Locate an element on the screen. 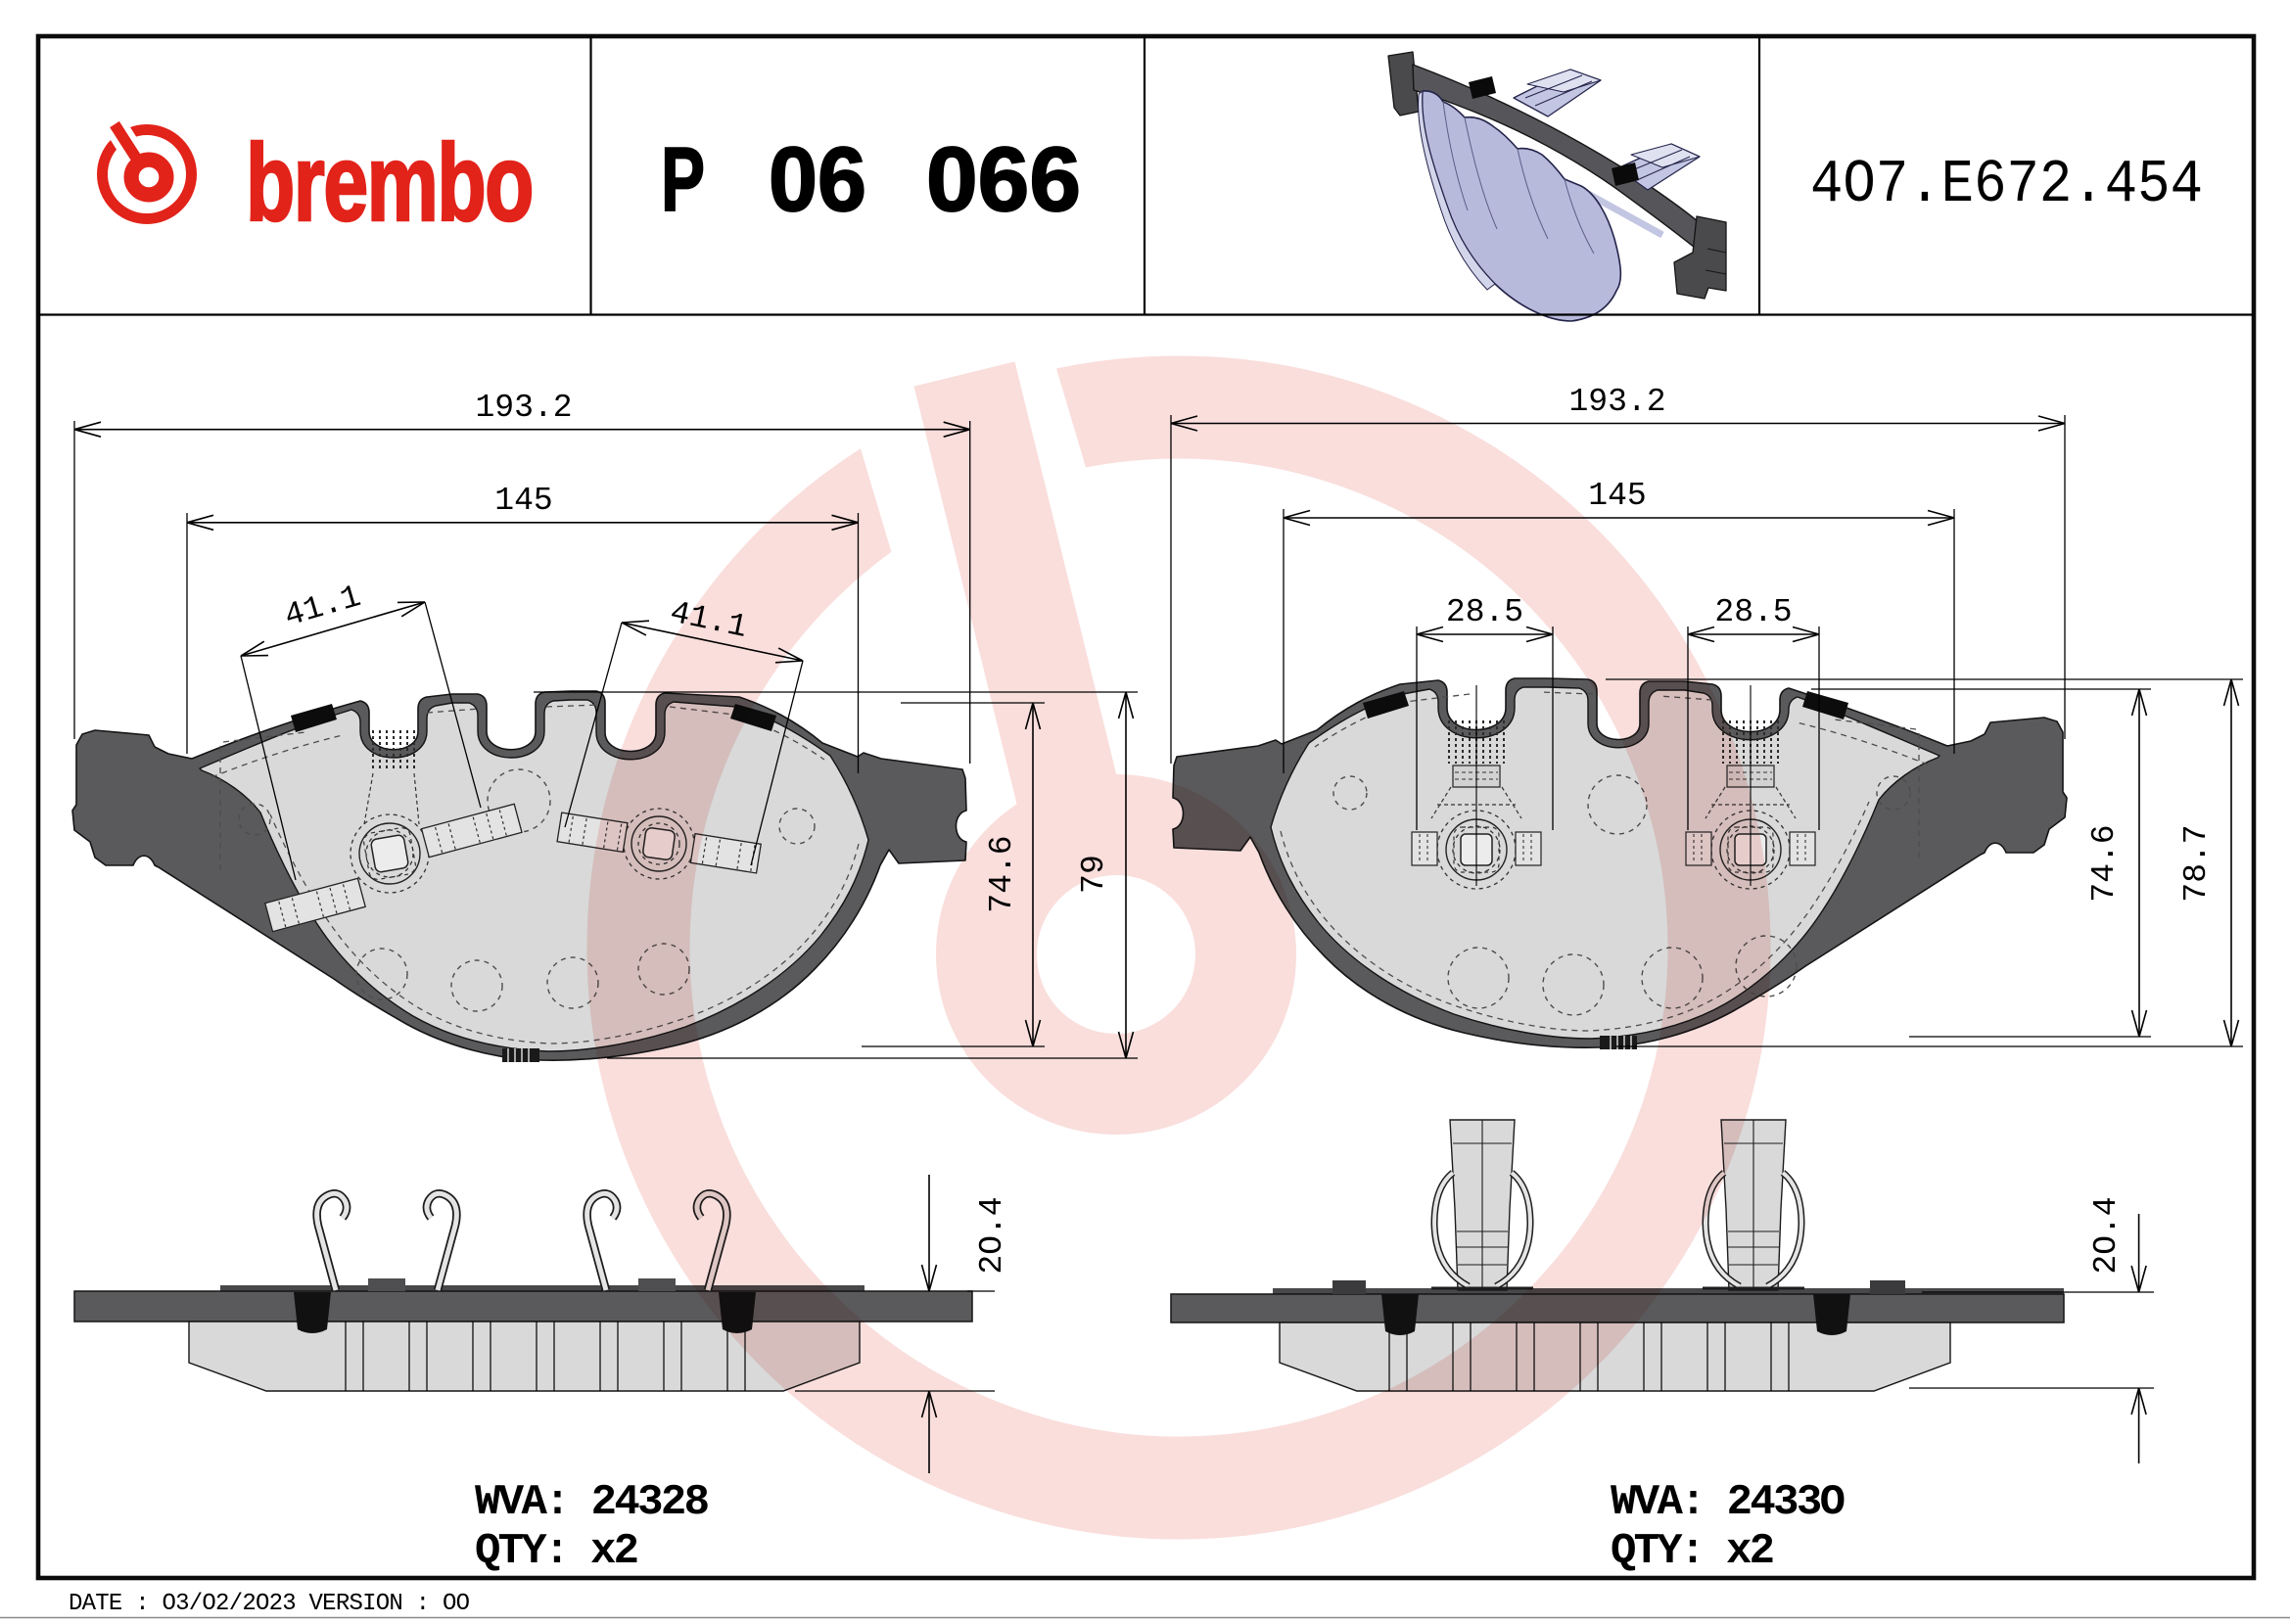 The height and width of the screenshot is (1624, 2290). svg-text: DATE : O3/O2/2O23 VERSION : OO is located at coordinates (269, 1604).